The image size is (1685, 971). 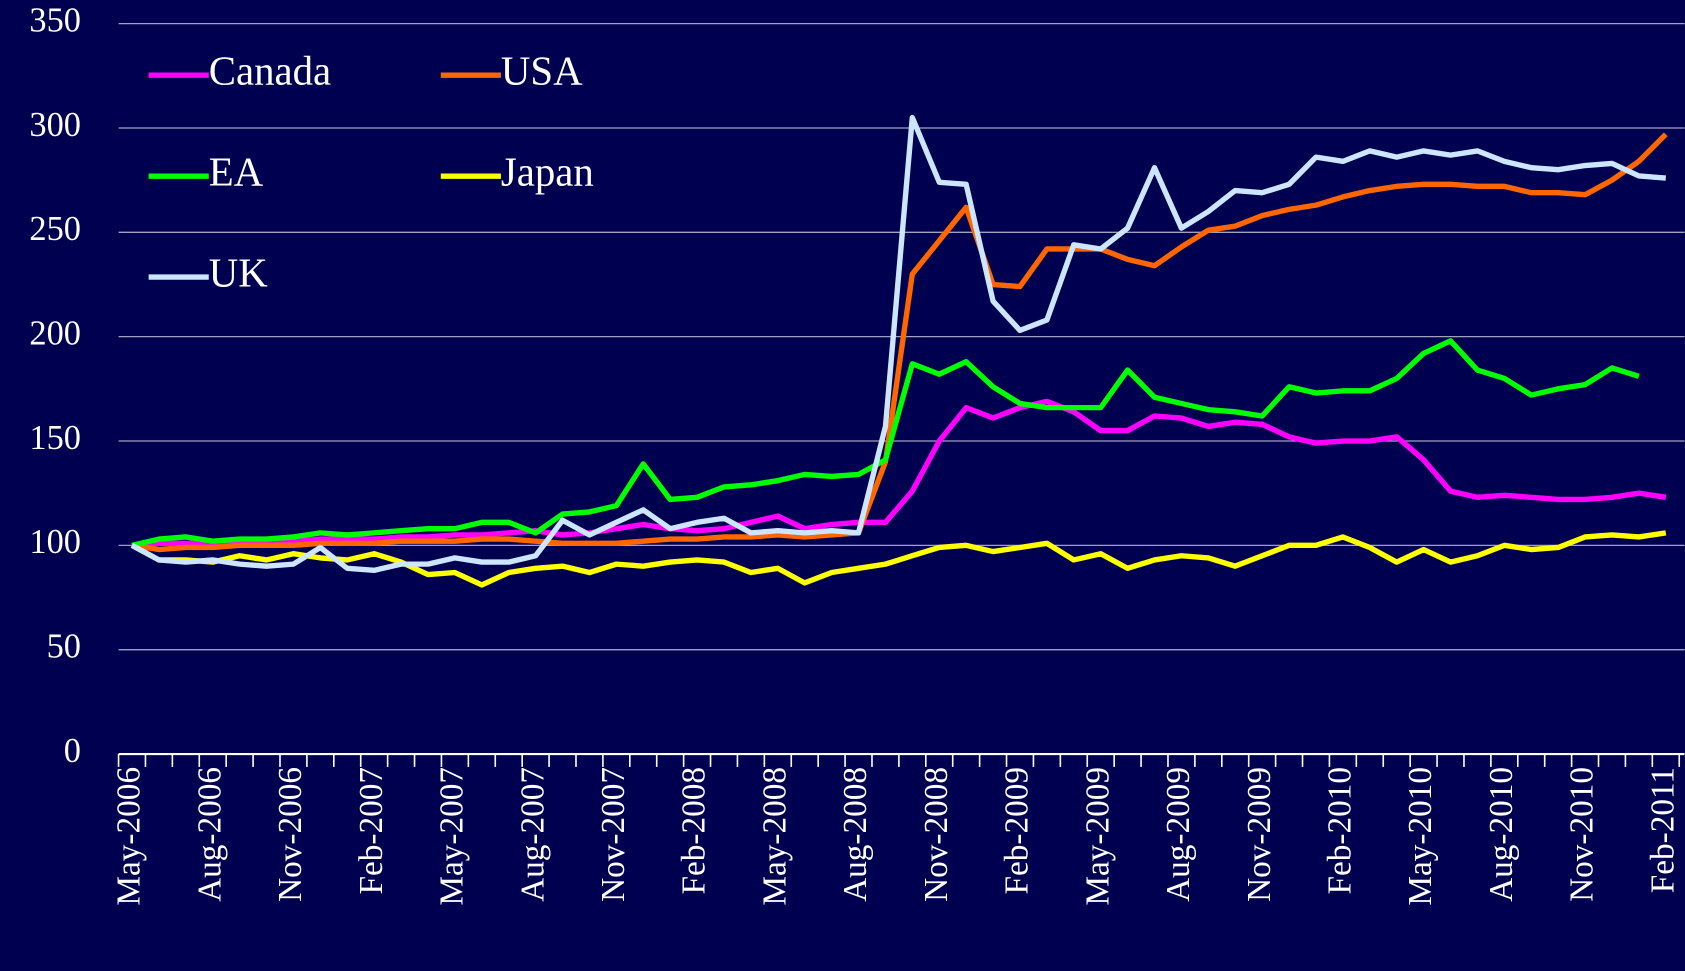 What do you see at coordinates (270, 71) in the screenshot?
I see `legend-label: Canada` at bounding box center [270, 71].